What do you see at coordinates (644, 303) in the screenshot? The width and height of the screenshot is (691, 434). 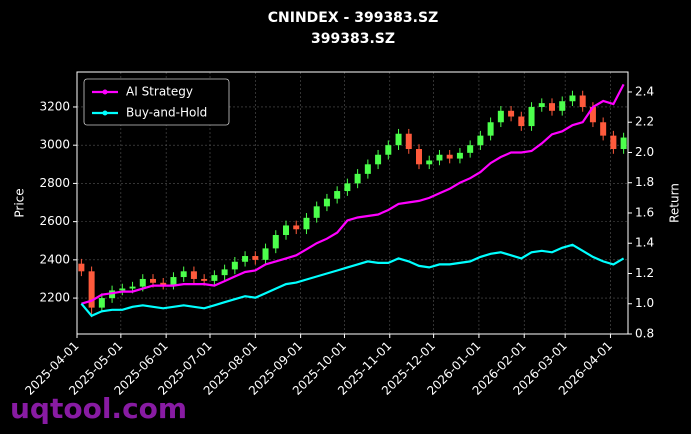 I see `y2-tick-label: 1.0` at bounding box center [644, 303].